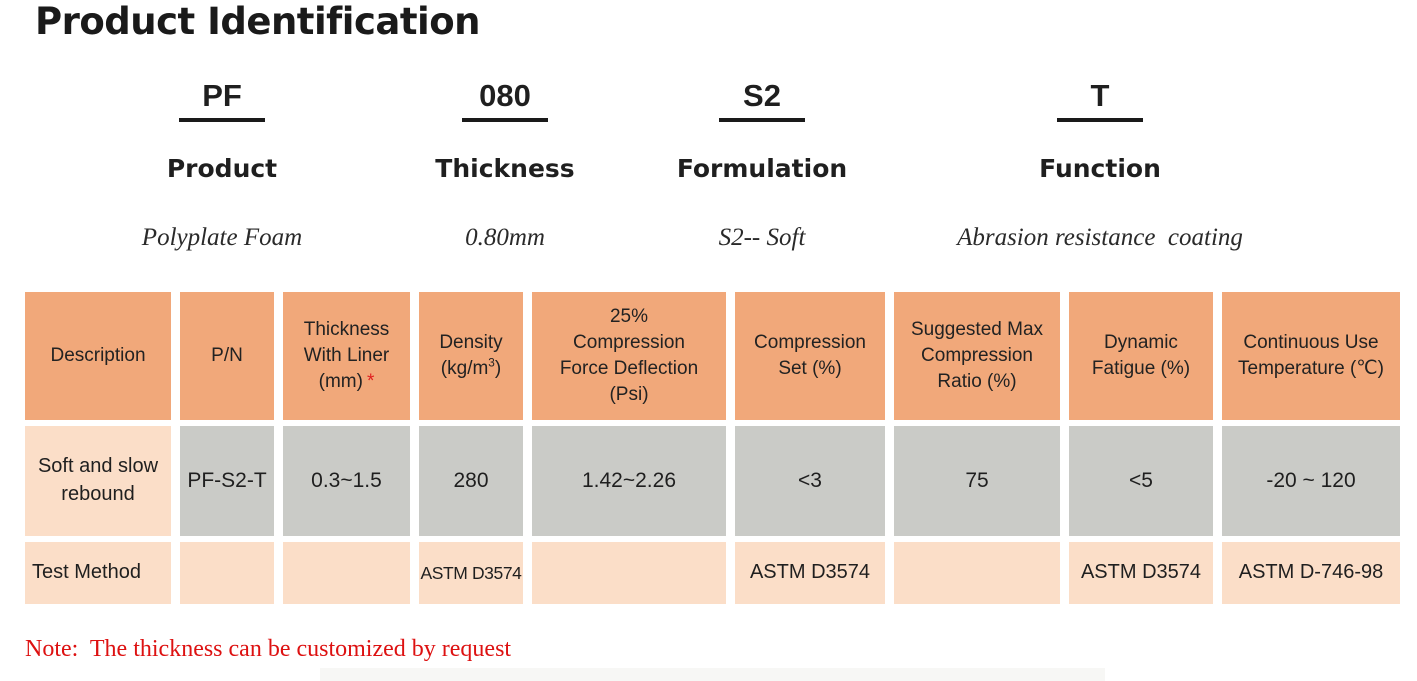 Image resolution: width=1417 pixels, height=681 pixels. I want to click on header-cell-thickness-with-liner: Thickness With Liner (mm) *, so click(346, 356).